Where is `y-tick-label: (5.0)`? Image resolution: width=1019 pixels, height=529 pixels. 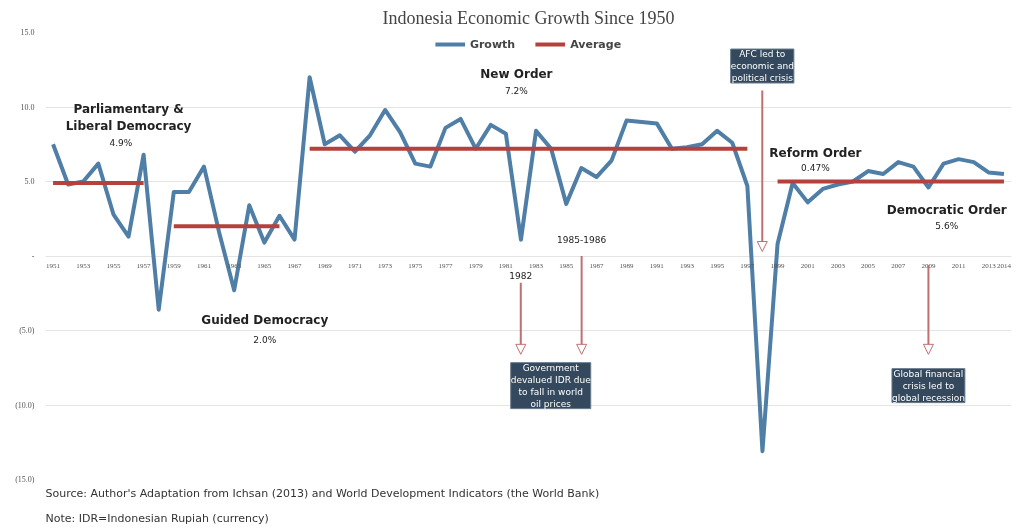
y-tick-label: (5.0) is located at coordinates (27, 330).